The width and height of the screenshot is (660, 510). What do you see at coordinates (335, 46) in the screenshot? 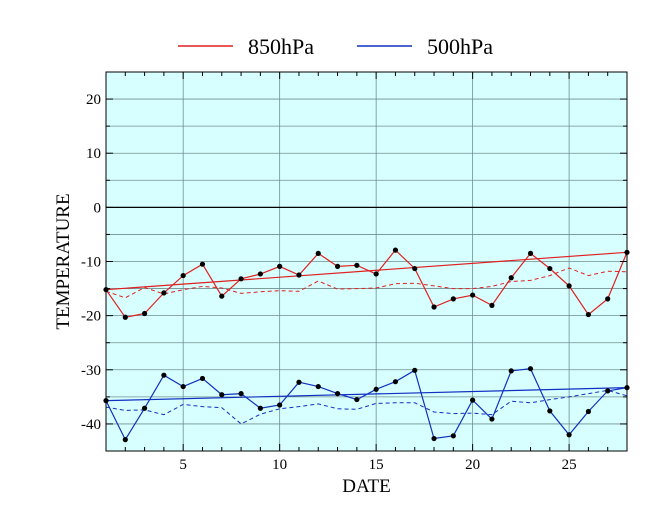
I see `legend: 850hPa 500hPa` at bounding box center [335, 46].